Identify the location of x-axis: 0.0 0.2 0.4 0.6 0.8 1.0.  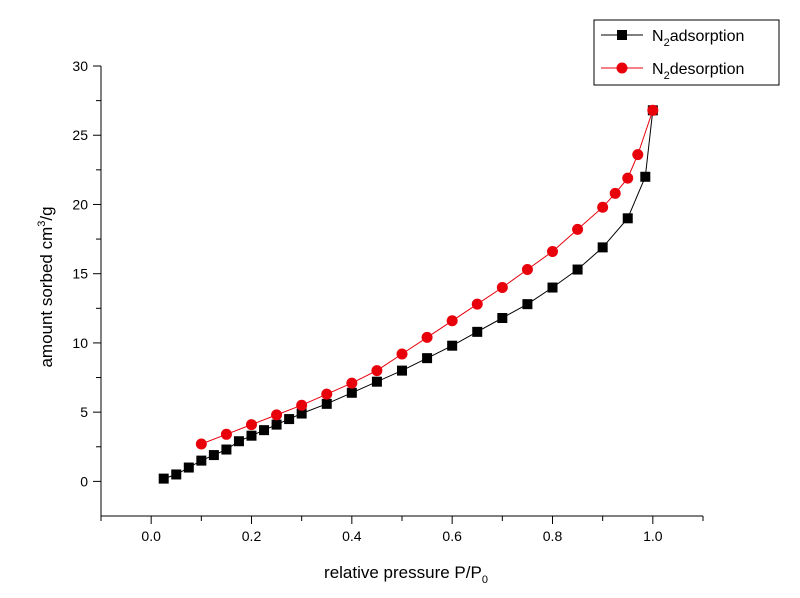
(402, 530).